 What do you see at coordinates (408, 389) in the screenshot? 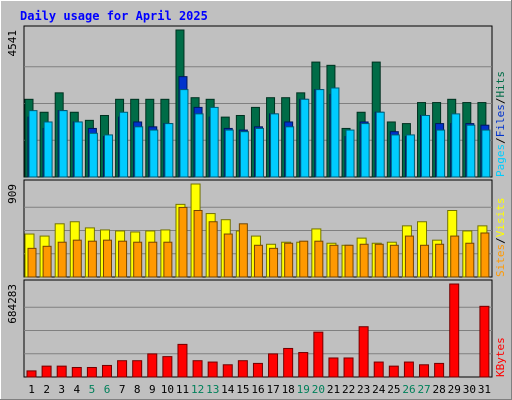
I see `day-label-26: 26` at bounding box center [408, 389].